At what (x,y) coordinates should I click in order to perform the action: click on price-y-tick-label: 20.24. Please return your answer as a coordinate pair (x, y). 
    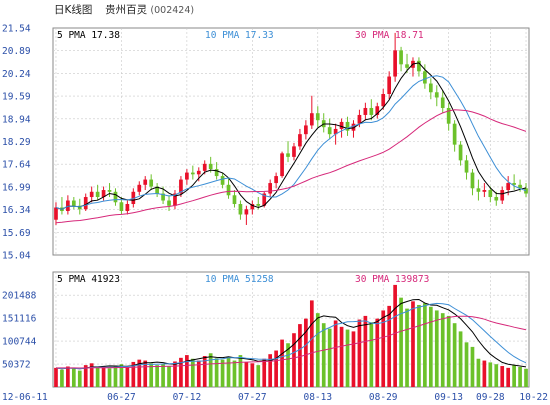
    Looking at the image, I should click on (16, 74).